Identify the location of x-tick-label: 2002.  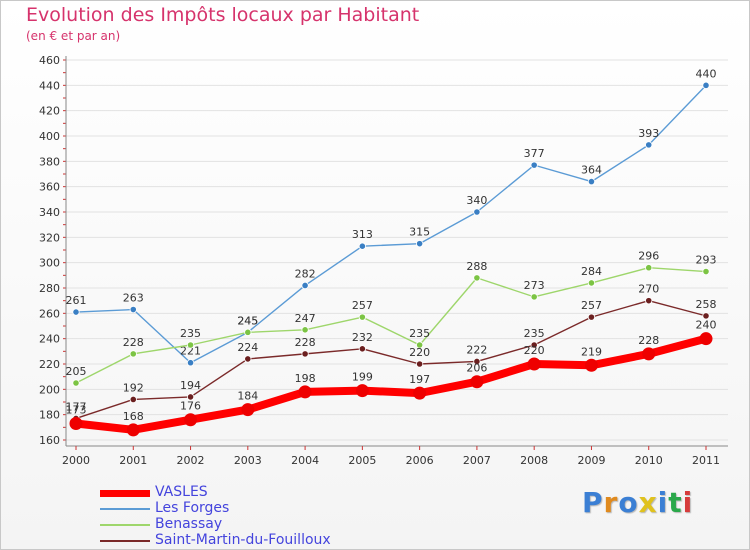
(191, 460).